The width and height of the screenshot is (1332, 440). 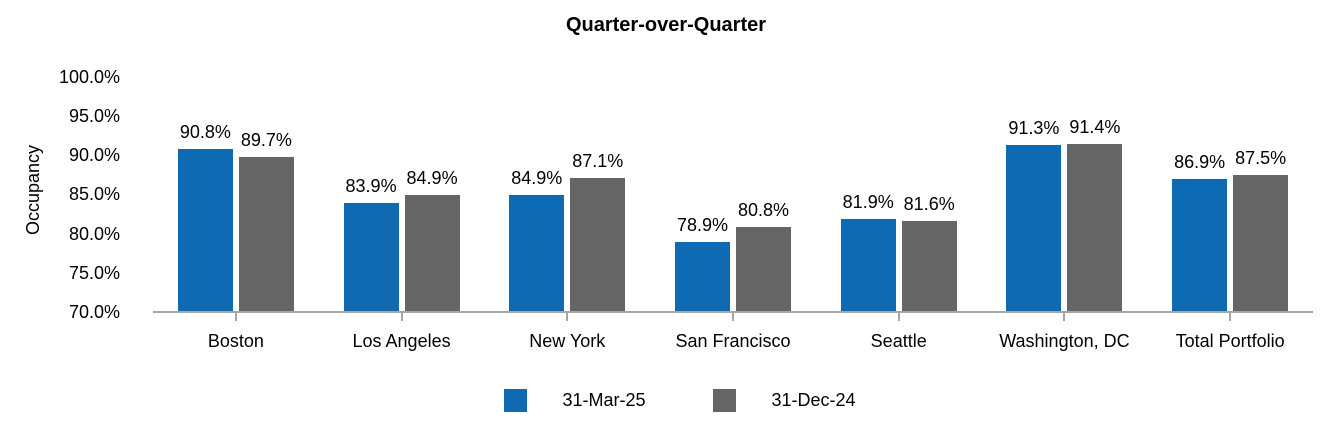 What do you see at coordinates (371, 257) in the screenshot?
I see `bar-31-Mar-25-Los Angeles` at bounding box center [371, 257].